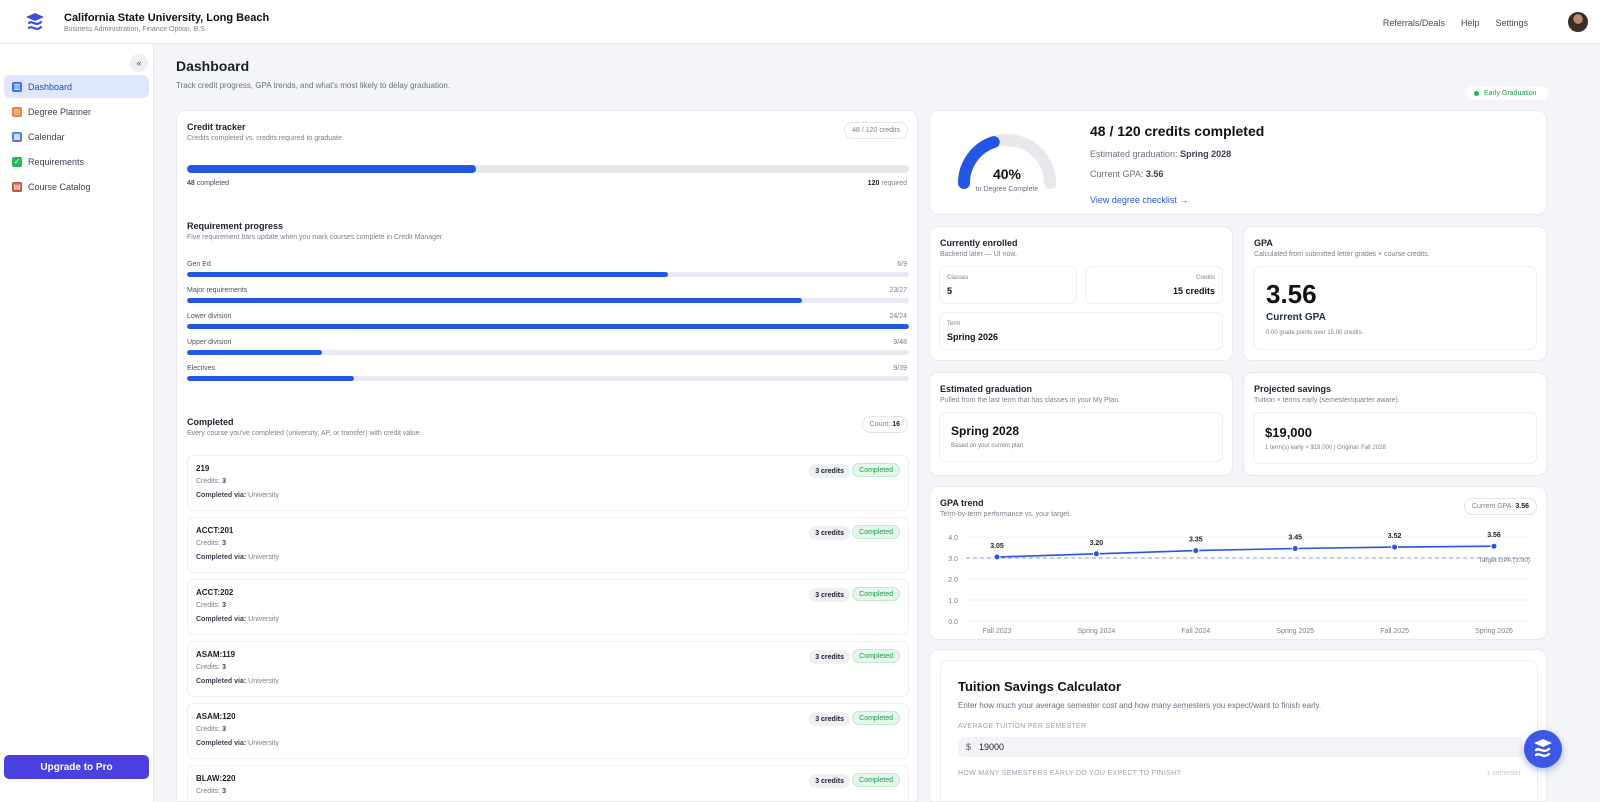  Describe the element at coordinates (224, 605) in the screenshot. I see `course-credits-value: 3` at that location.